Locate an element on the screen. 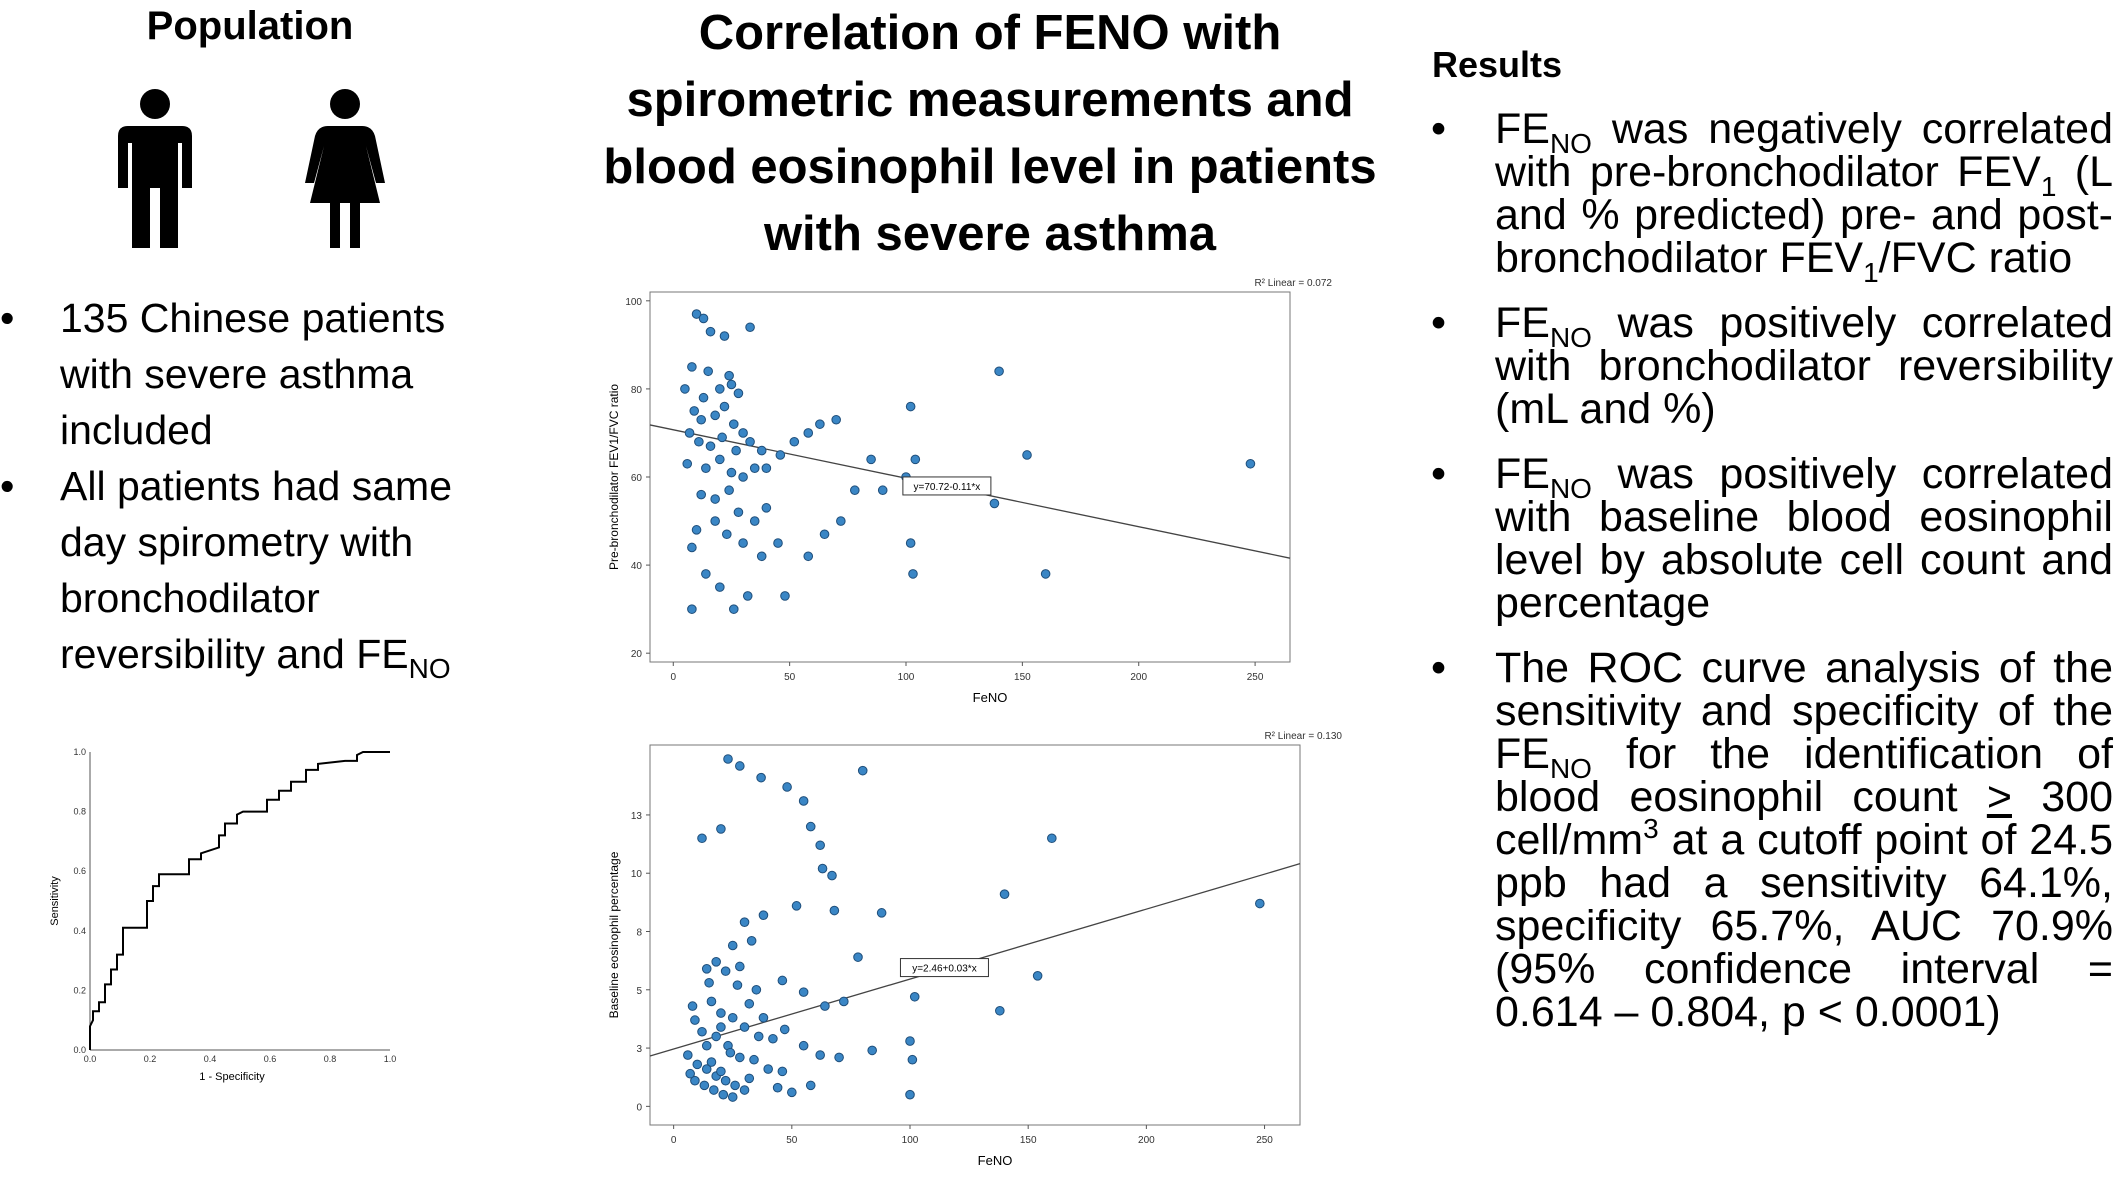 The width and height of the screenshot is (2128, 1179). y-axis-label: Sensitivity is located at coordinates (55, 901).